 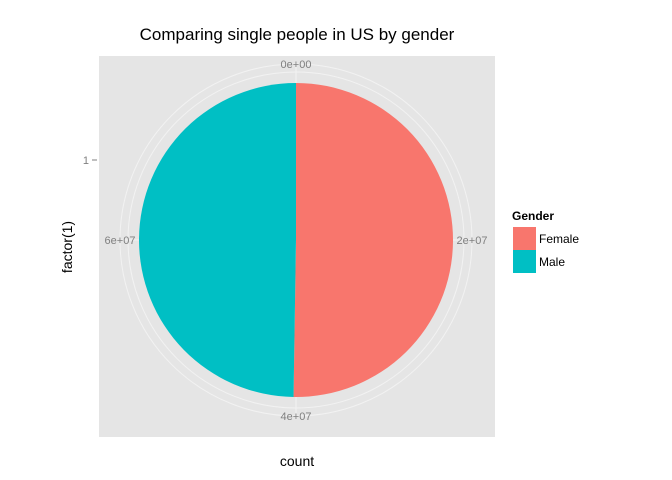 I want to click on y-axis-title: factor(1), so click(x=67, y=247).